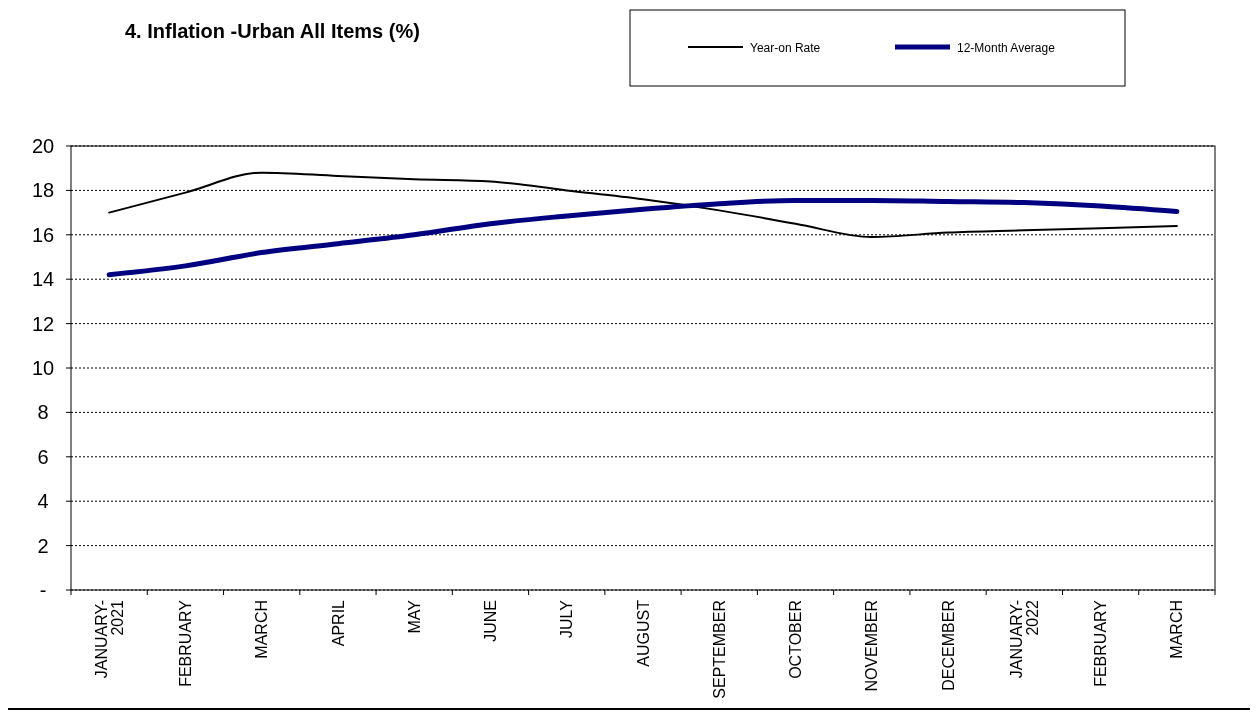  What do you see at coordinates (414, 616) in the screenshot?
I see `x-tick-label: MAY` at bounding box center [414, 616].